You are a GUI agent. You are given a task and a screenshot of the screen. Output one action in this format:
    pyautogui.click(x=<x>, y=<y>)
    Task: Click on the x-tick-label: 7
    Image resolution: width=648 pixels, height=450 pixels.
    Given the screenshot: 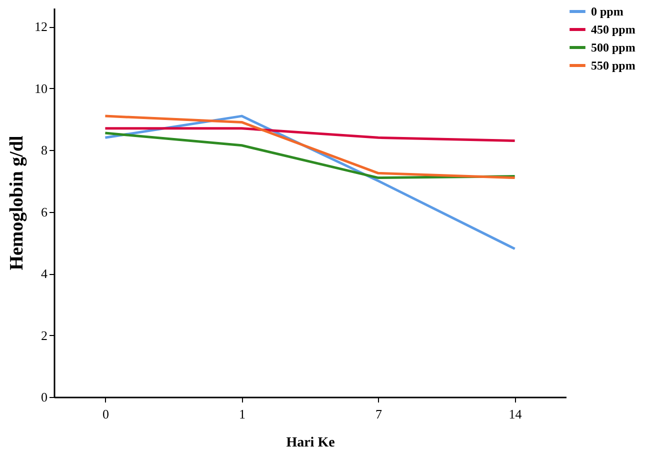 What is the action you would take?
    pyautogui.click(x=379, y=414)
    